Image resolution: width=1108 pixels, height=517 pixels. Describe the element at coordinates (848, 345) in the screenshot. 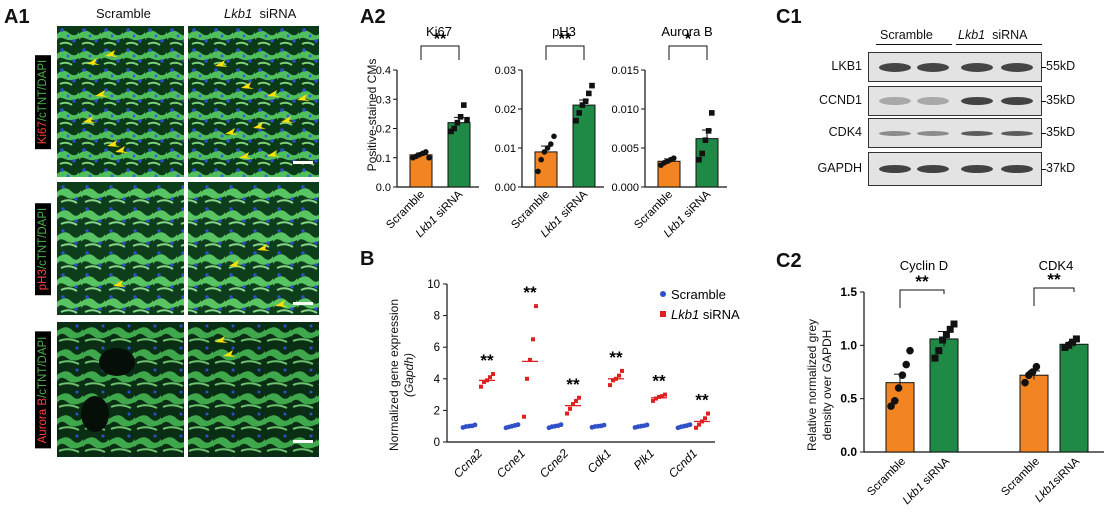

I see `c2-y-tick-label: 1.0` at that location.